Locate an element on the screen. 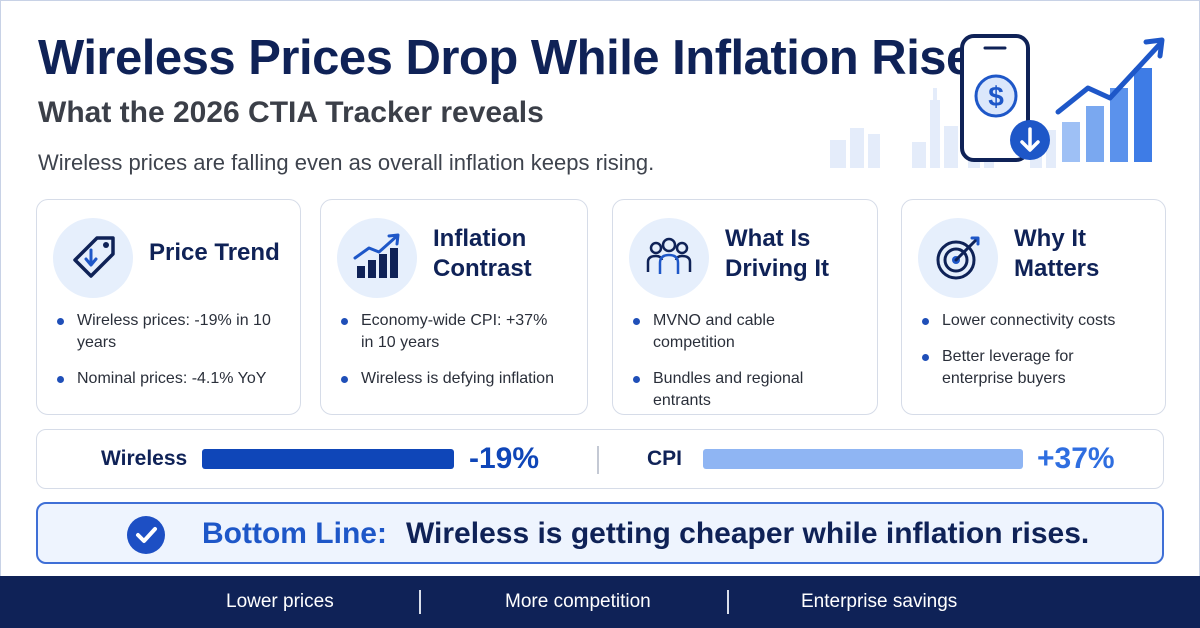 The width and height of the screenshot is (1200, 628). card-title: Why It Matters is located at coordinates (1089, 254).